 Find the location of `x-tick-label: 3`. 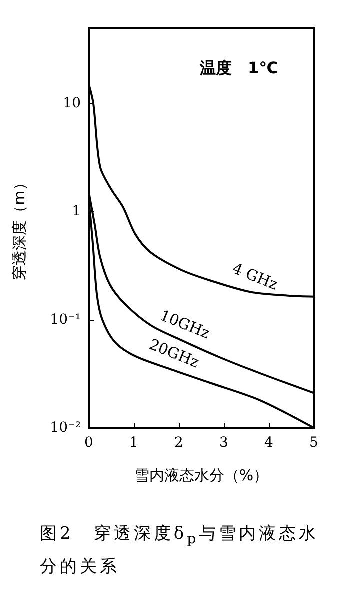

x-tick-label: 3 is located at coordinates (224, 443).